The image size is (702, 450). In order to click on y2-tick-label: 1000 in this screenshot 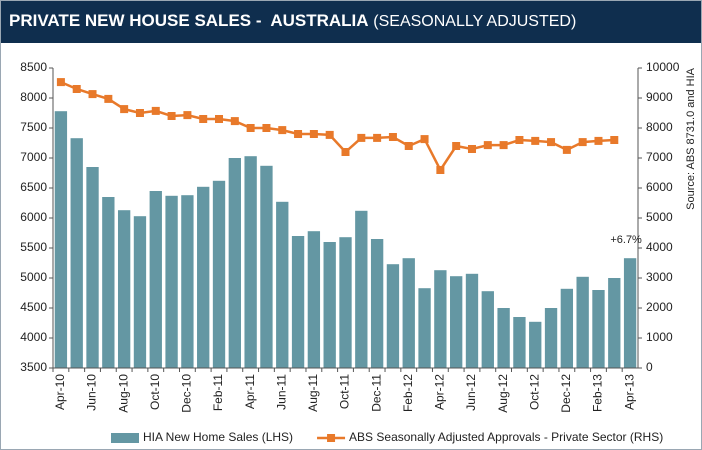, I will do `click(659, 337)`.